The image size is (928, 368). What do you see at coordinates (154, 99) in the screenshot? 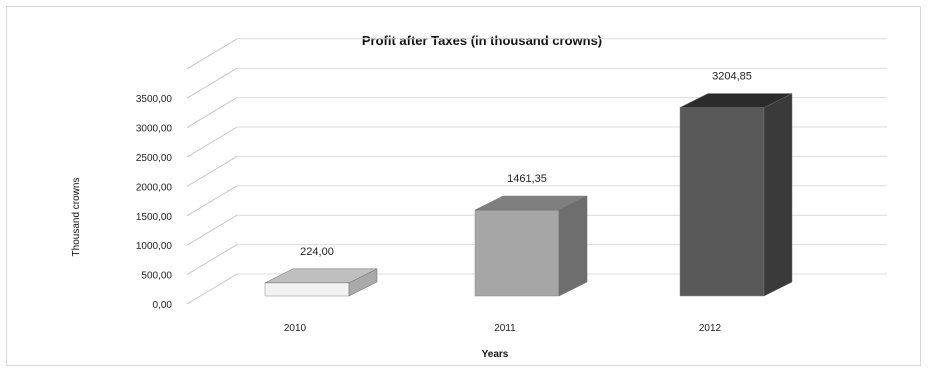
I see `y-tick-label: 3500,00` at bounding box center [154, 99].